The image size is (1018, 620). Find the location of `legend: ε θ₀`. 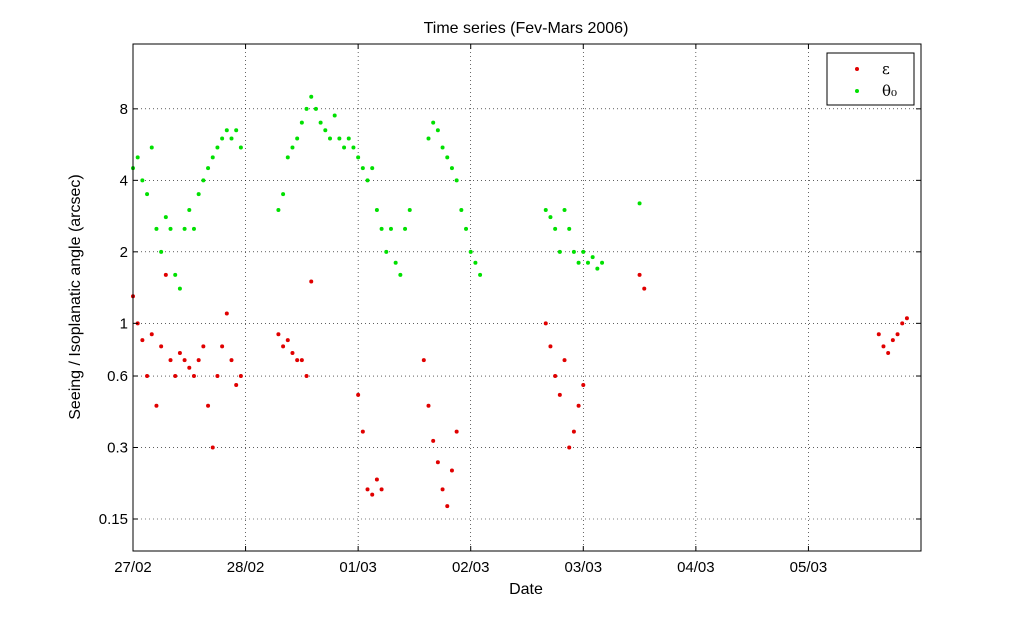

legend: ε θ₀ is located at coordinates (870, 79).